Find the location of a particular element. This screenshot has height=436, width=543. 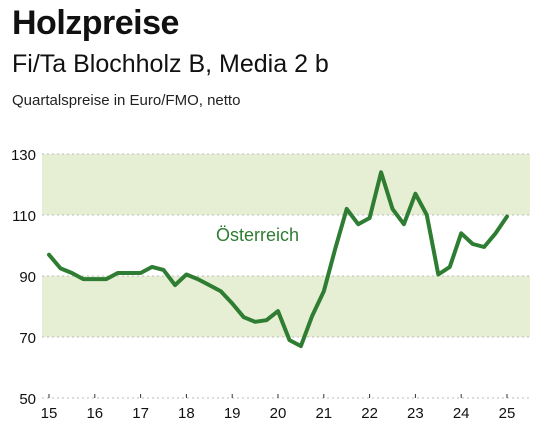

x-tick-label: 19 is located at coordinates (232, 413).